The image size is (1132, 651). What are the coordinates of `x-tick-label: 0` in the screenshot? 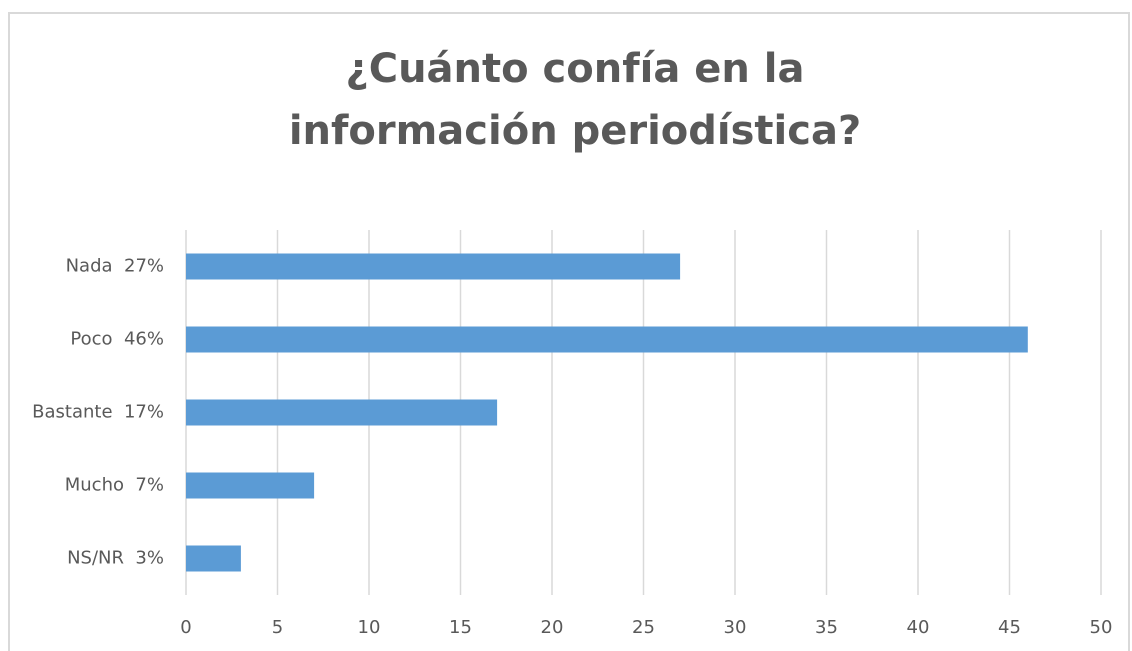 It's located at (185, 627).